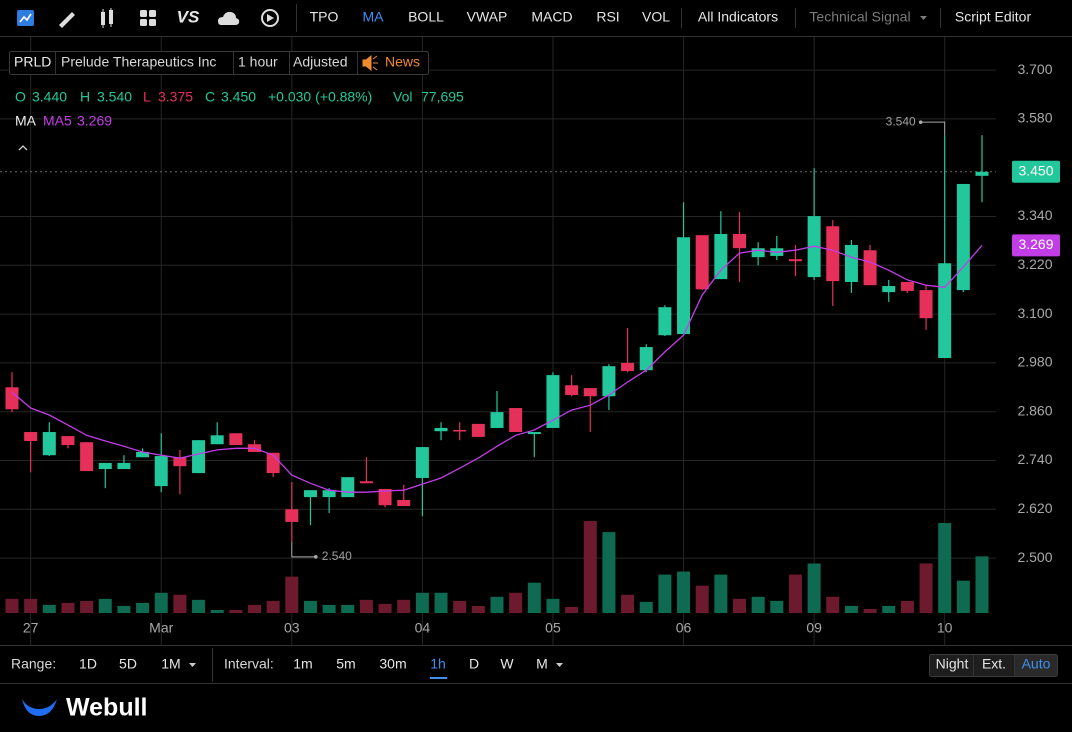 This screenshot has width=1072, height=732. Describe the element at coordinates (607, 17) in the screenshot. I see `indicator-button: RSI` at that location.